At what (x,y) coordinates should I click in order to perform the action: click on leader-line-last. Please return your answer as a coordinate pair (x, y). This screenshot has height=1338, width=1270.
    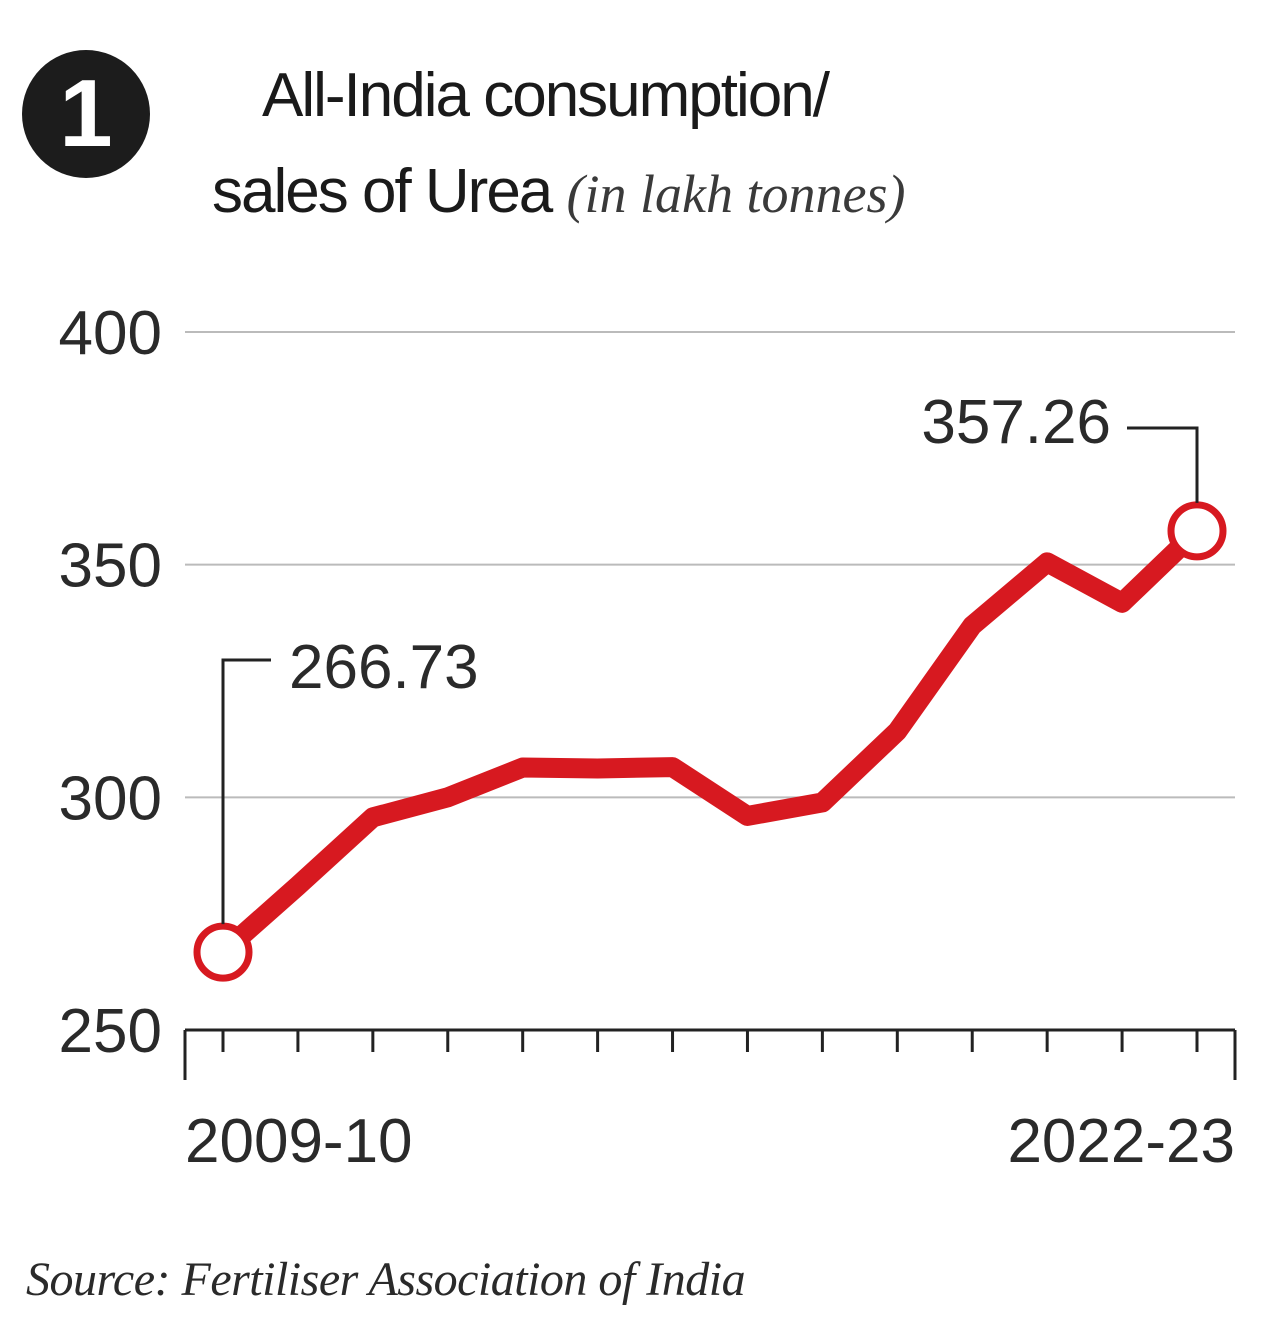
    Looking at the image, I should click on (1163, 464).